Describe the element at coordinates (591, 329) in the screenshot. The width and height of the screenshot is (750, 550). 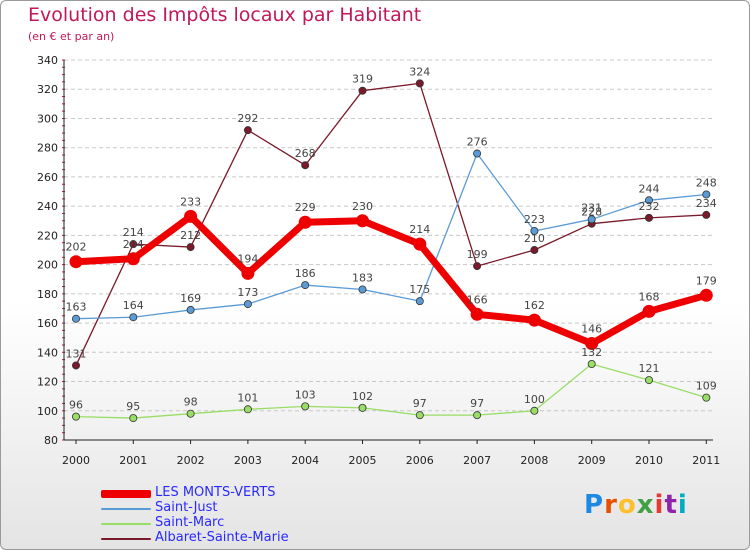
I see `data-label: 146` at that location.